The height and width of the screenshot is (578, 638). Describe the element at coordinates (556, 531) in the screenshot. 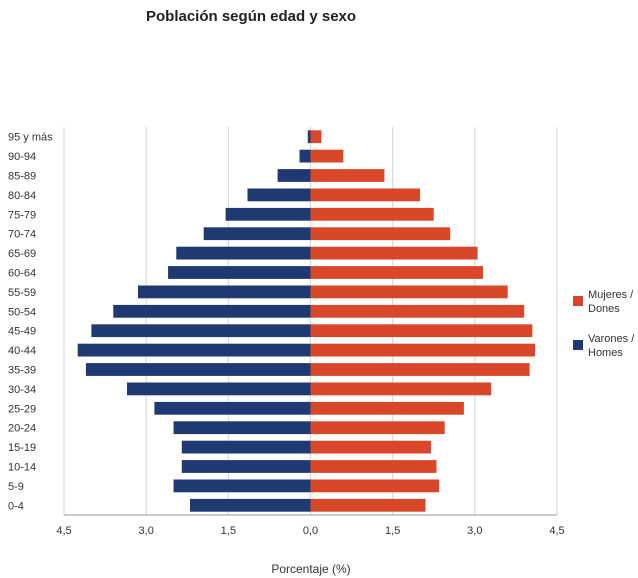

I see `x-tick-6: 4,5` at that location.